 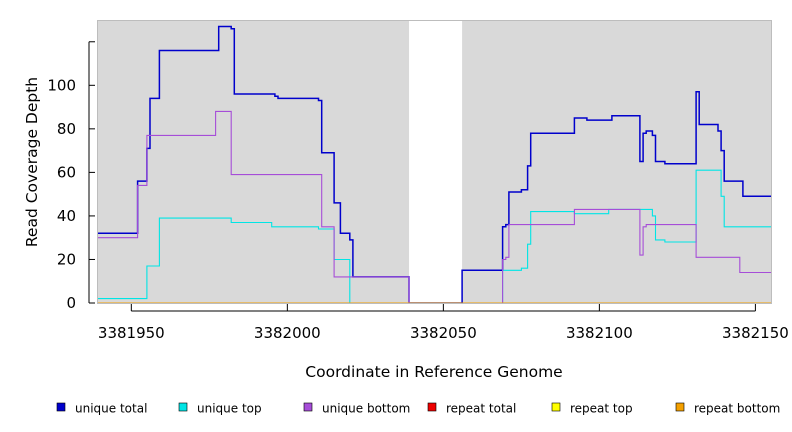 What do you see at coordinates (61, 407) in the screenshot?
I see `legend-swatch-unique-total` at bounding box center [61, 407].